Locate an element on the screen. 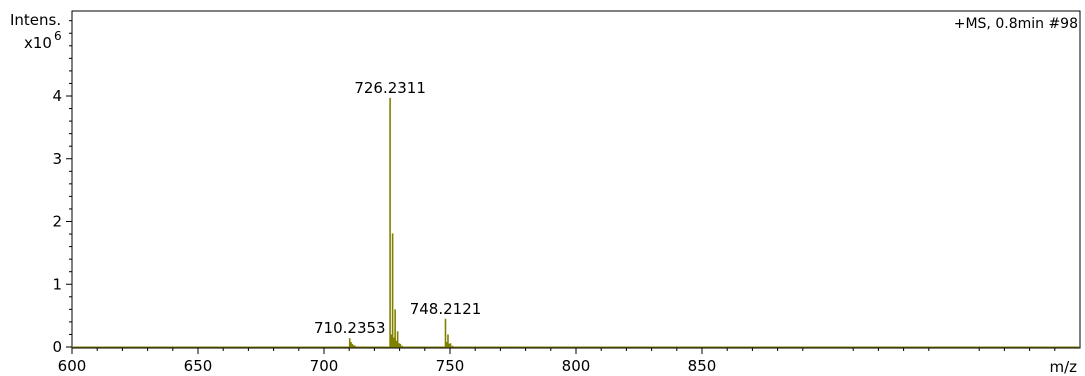  y-axis-label: Intens. is located at coordinates (35, 20).